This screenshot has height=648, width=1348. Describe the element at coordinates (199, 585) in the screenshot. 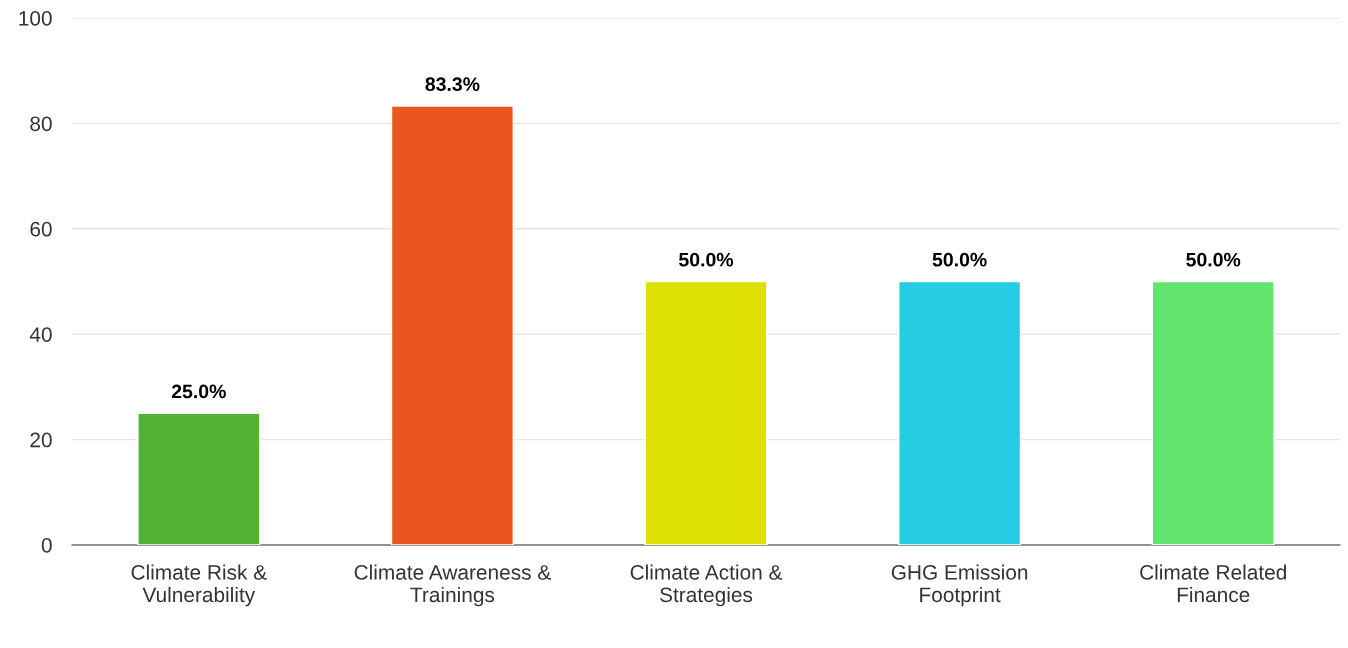

I see `x-tick-label: Climate Risk & Vulnerability` at that location.